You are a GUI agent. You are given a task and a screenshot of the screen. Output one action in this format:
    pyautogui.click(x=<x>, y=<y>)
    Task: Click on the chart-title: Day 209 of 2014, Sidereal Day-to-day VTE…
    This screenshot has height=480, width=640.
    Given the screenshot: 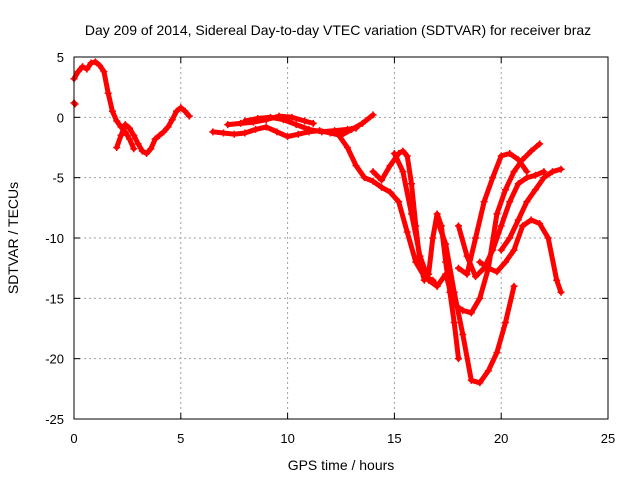 What is the action you would take?
    pyautogui.click(x=338, y=30)
    